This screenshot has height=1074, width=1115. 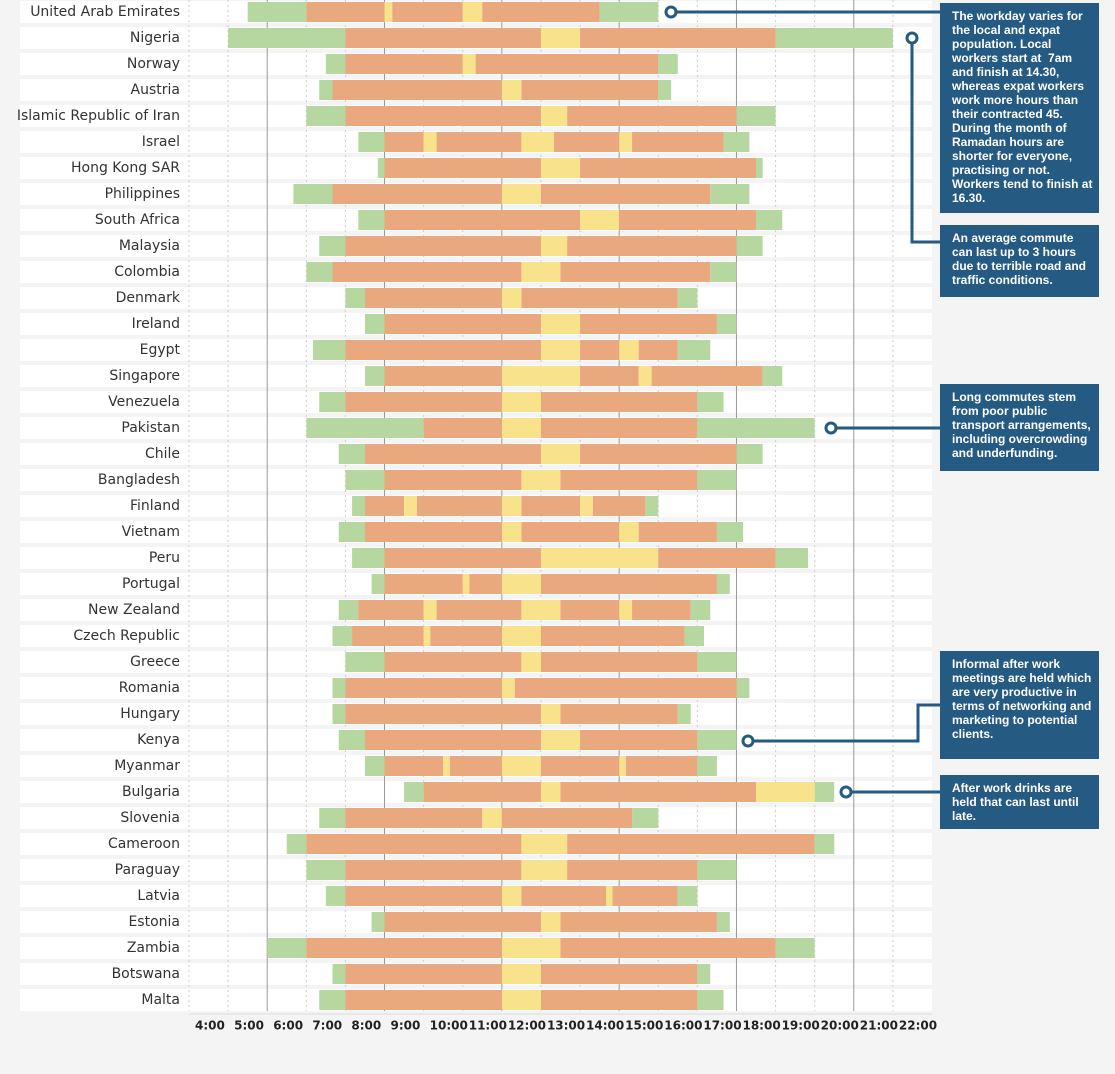 I want to click on country-label: Norway, so click(x=153, y=64).